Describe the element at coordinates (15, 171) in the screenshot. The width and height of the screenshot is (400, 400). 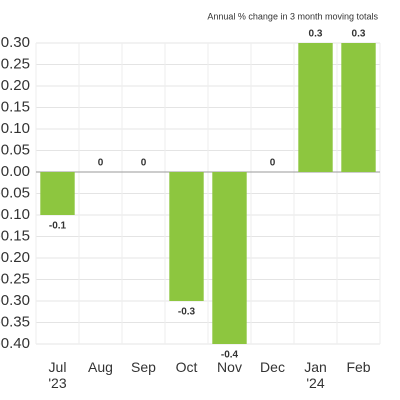
I see `y-tick-label: 0.00` at that location.